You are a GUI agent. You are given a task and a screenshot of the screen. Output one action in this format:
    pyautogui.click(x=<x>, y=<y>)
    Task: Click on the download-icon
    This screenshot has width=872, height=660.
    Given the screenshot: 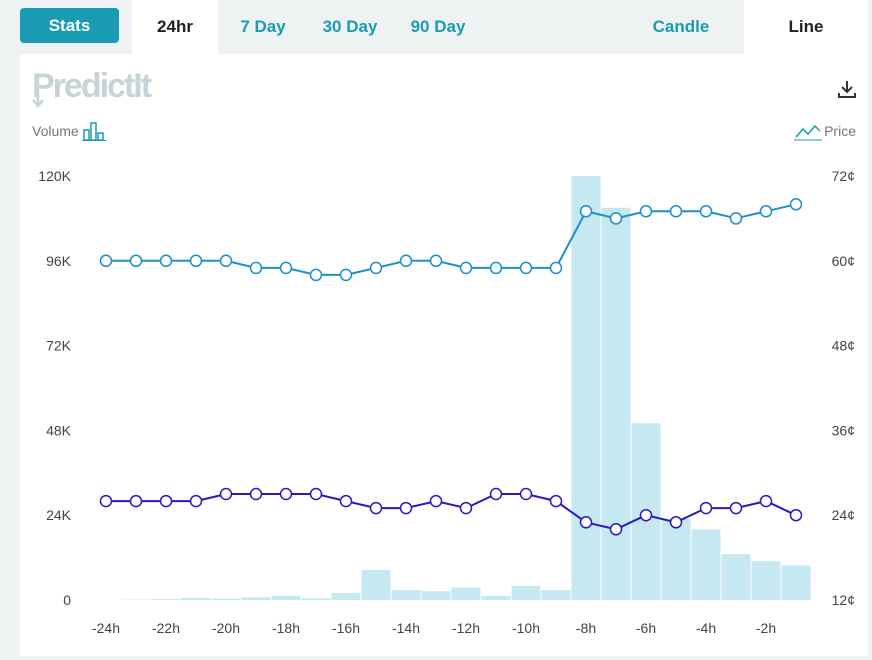 What is the action you would take?
    pyautogui.click(x=847, y=89)
    